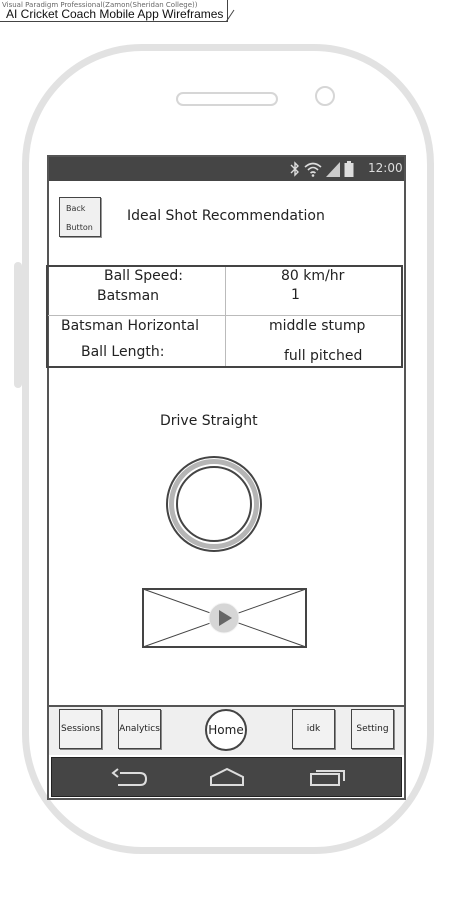 This screenshot has width=466, height=898. I want to click on status-time: 12:00, so click(385, 168).